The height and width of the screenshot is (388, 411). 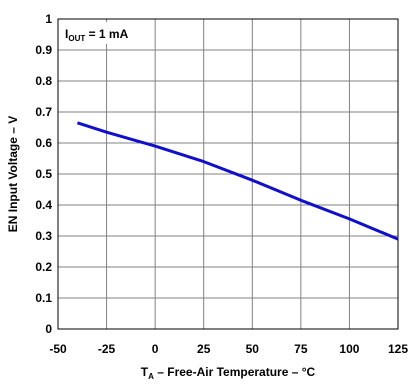 What do you see at coordinates (43, 81) in the screenshot?
I see `y-tick-label: 0.8` at bounding box center [43, 81].